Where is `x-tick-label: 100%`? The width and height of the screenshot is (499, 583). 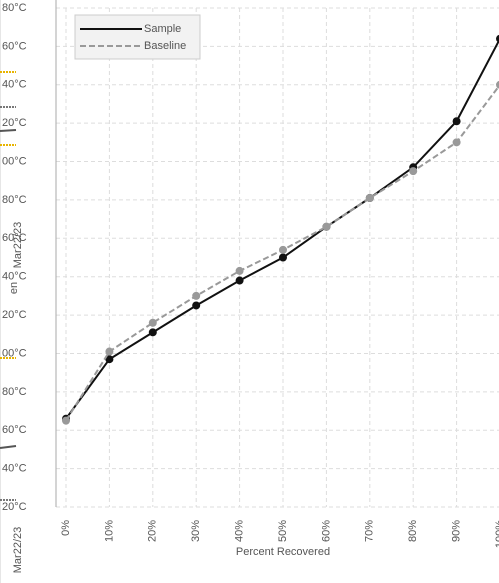 x-tick-label: 100% is located at coordinates (496, 534).